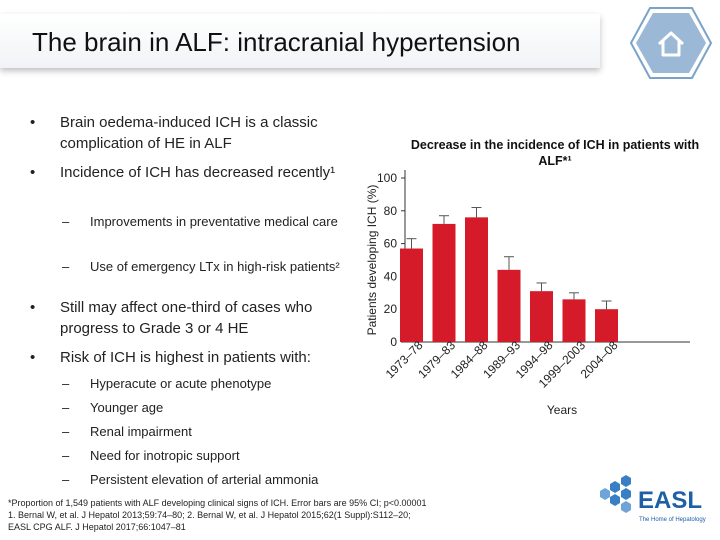 This screenshot has height=540, width=720. Describe the element at coordinates (97, 527) in the screenshot. I see `footnote-line: EASL CPG ALF. J Hepatol 2017;66:1047–81` at that location.